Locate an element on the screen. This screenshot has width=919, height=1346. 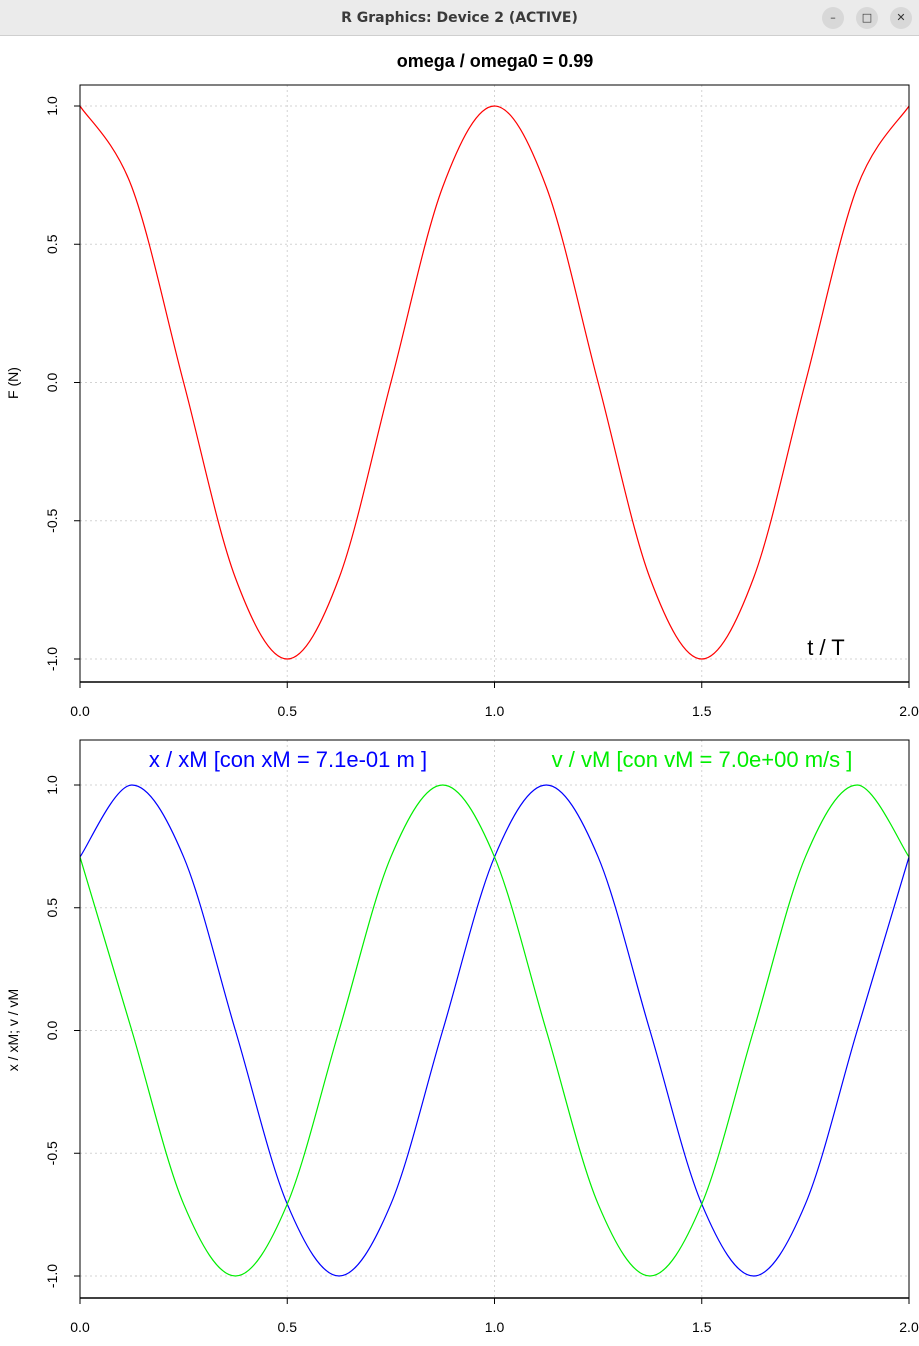
minimize-button: – is located at coordinates (833, 18).